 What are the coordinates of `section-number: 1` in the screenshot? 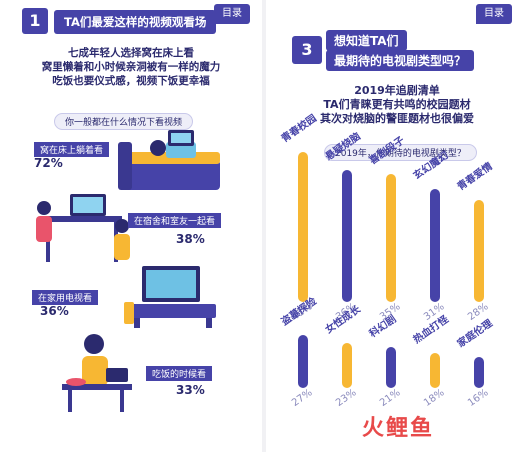 It's located at (35, 21).